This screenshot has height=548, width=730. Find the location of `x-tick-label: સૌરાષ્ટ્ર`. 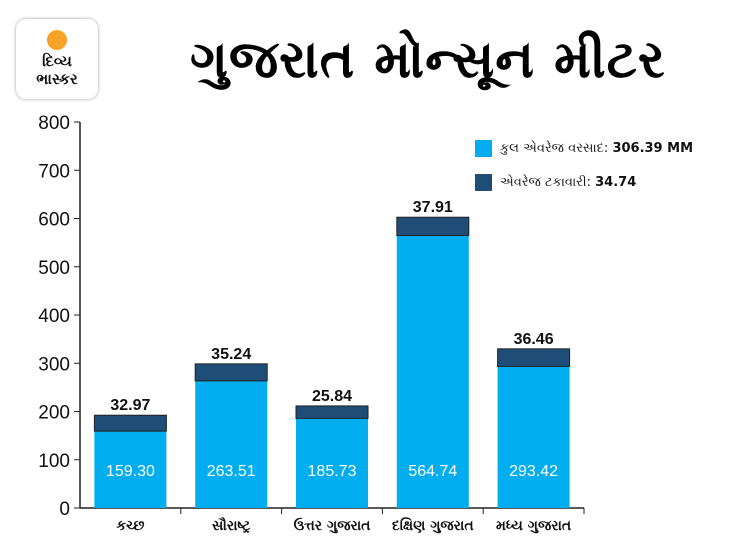

x-tick-label: સૌરાષ્ટ્ર is located at coordinates (231, 525).